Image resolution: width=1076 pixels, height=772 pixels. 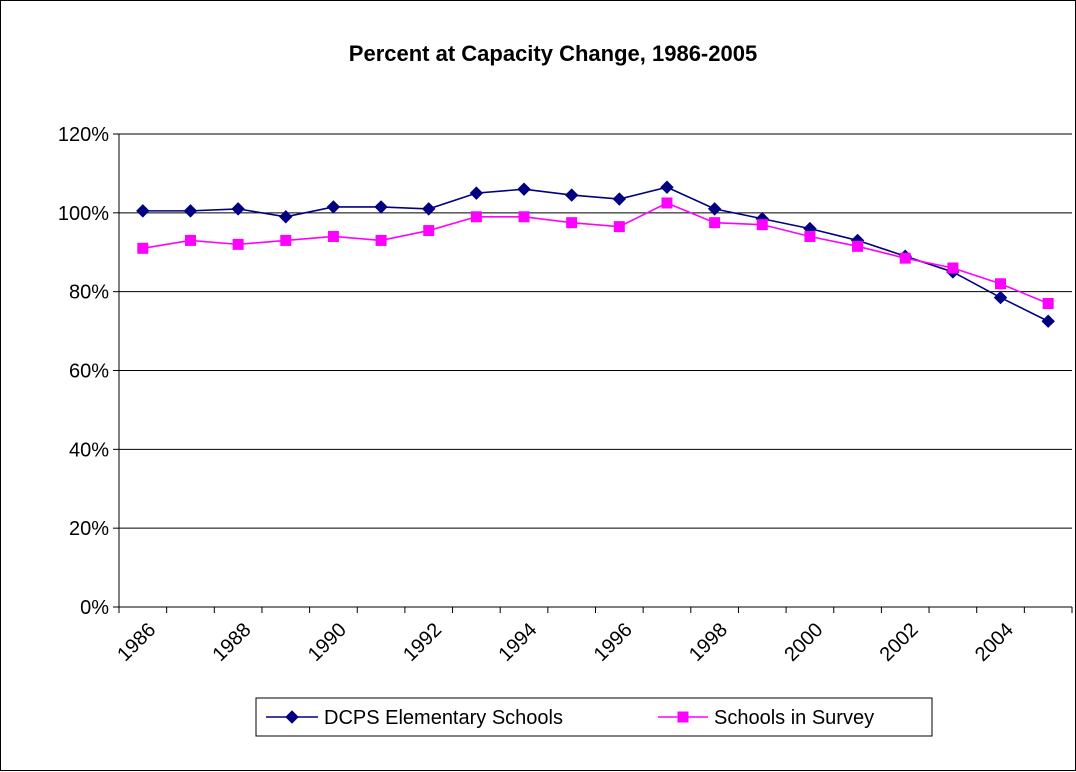 I want to click on x-tick-label: 1992, so click(x=422, y=642).